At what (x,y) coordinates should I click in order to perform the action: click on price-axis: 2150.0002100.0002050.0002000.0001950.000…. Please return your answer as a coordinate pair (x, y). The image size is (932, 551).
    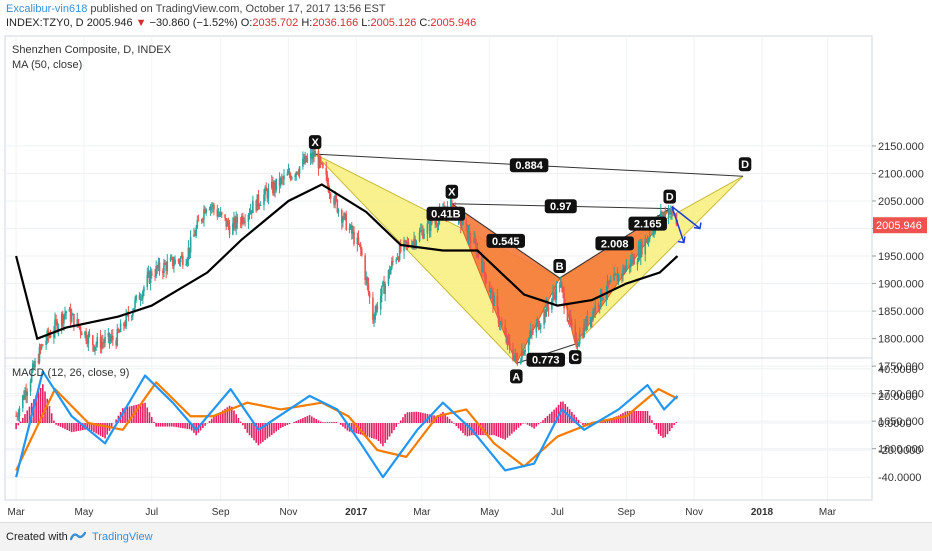
    Looking at the image, I should click on (898, 298).